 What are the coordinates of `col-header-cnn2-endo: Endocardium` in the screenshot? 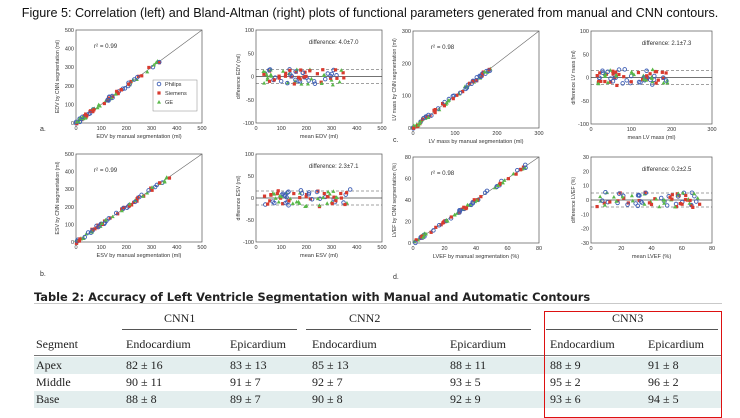 It's located at (344, 344).